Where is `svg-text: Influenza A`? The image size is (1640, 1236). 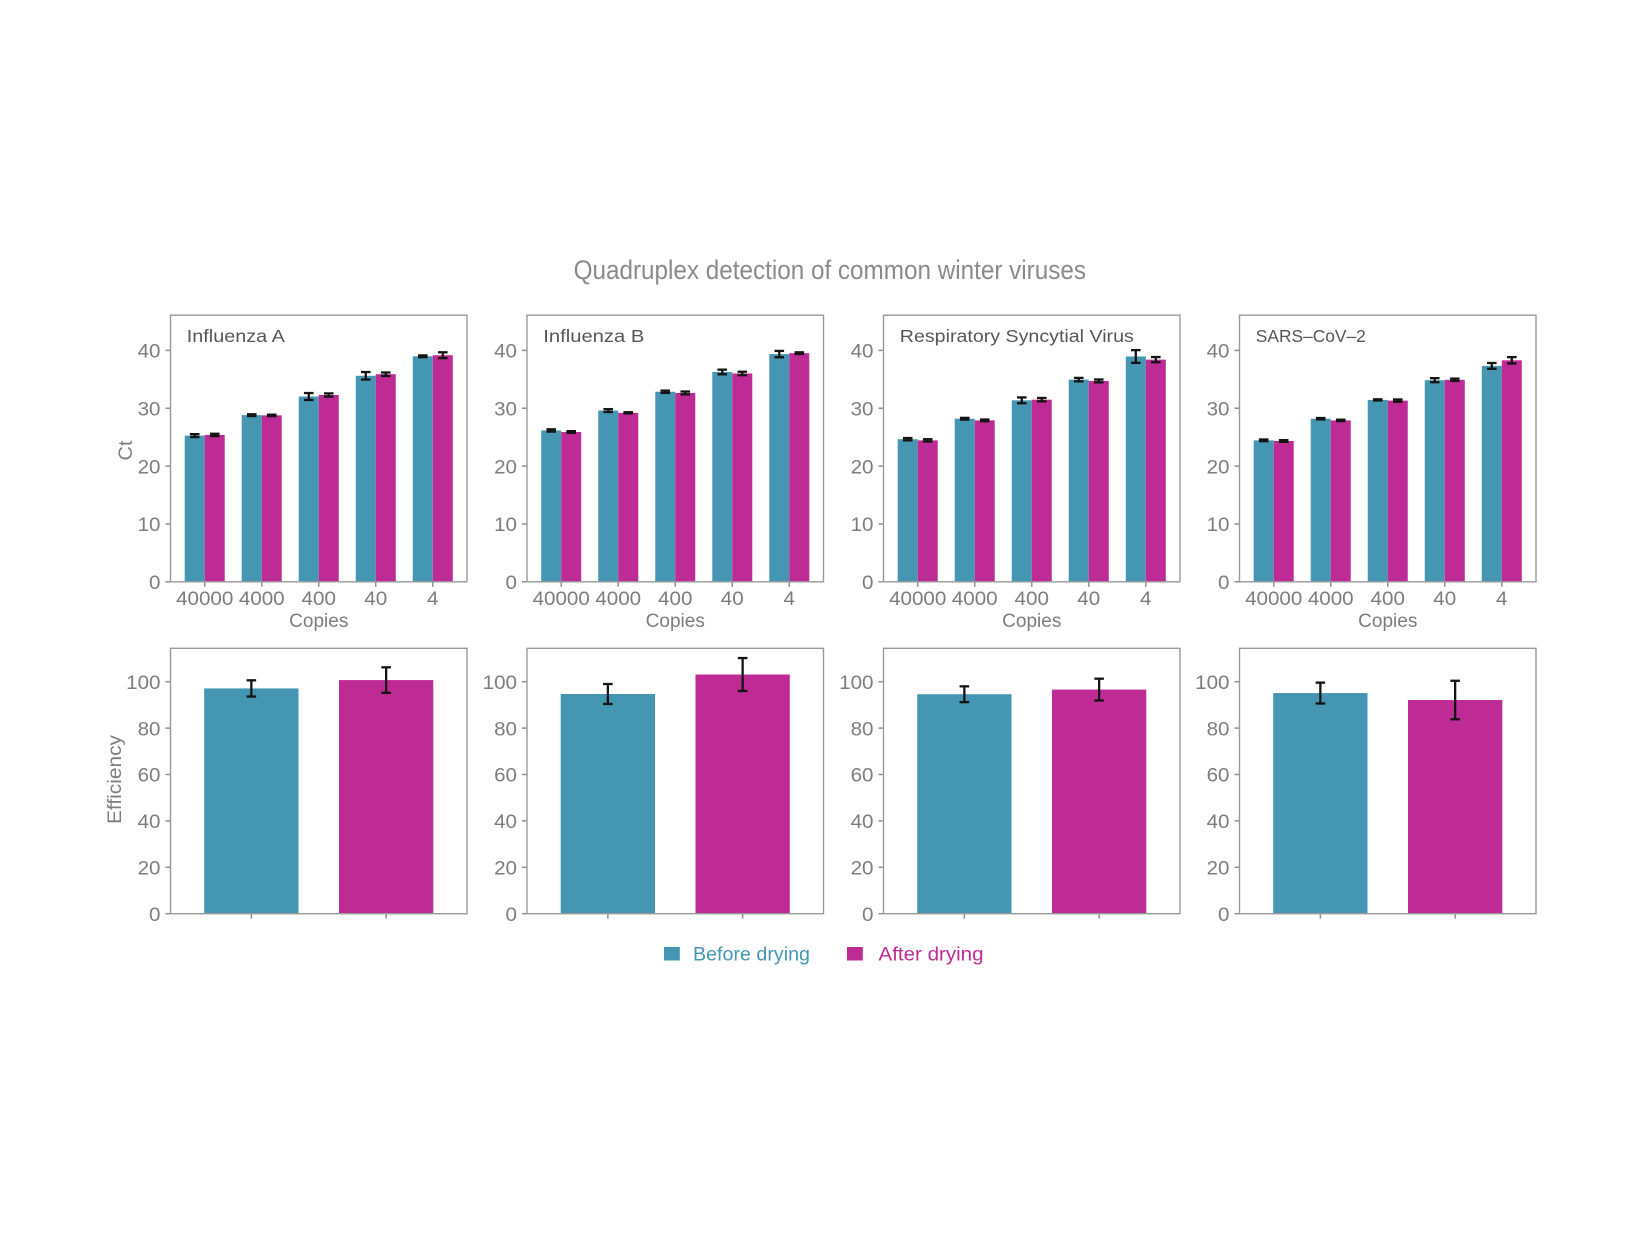
svg-text: Influenza A is located at coordinates (236, 336).